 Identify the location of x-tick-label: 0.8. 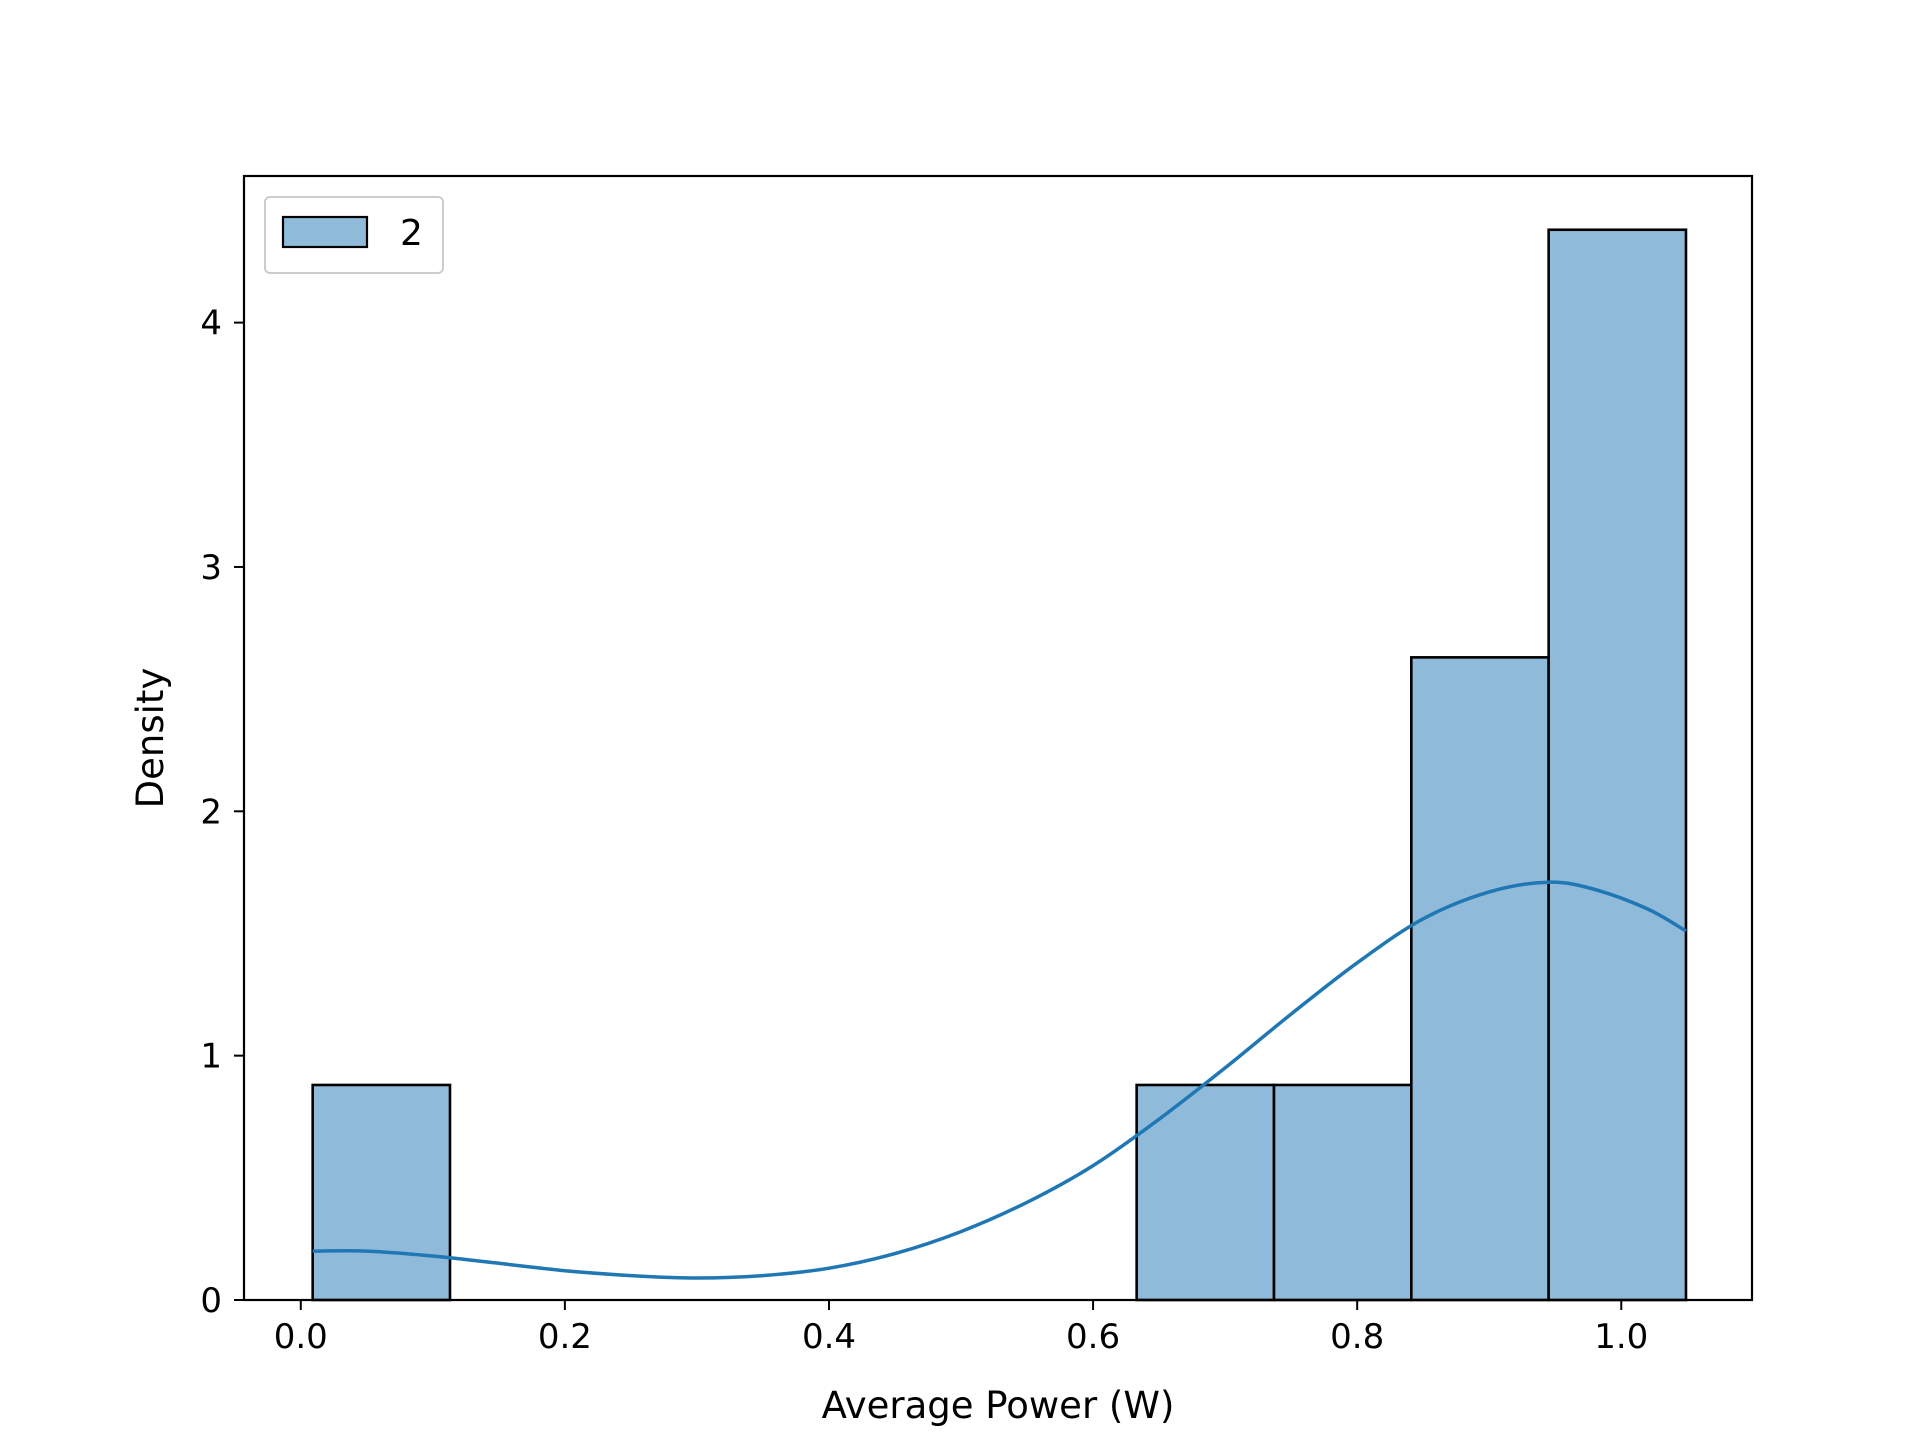
(1357, 1337).